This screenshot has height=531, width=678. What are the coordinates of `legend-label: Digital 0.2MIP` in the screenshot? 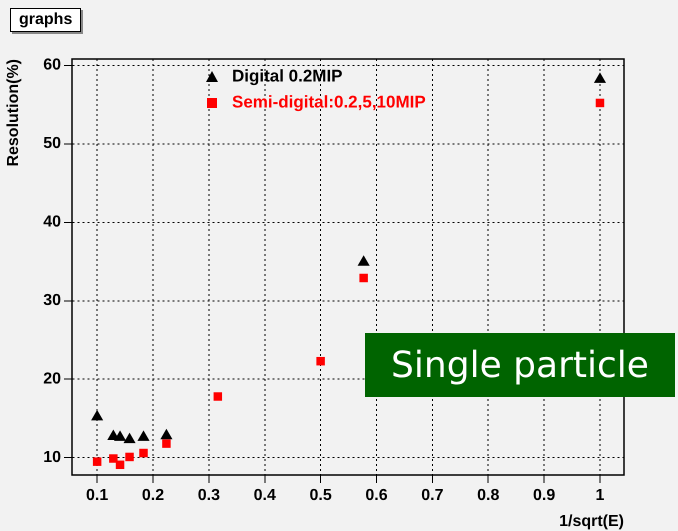 It's located at (287, 76).